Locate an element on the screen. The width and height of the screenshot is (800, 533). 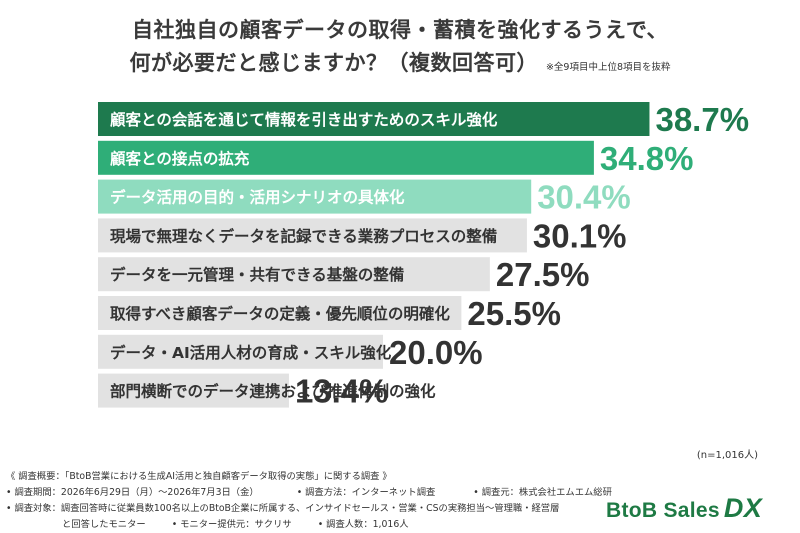
bar-value-label: 30.4% is located at coordinates (584, 197).